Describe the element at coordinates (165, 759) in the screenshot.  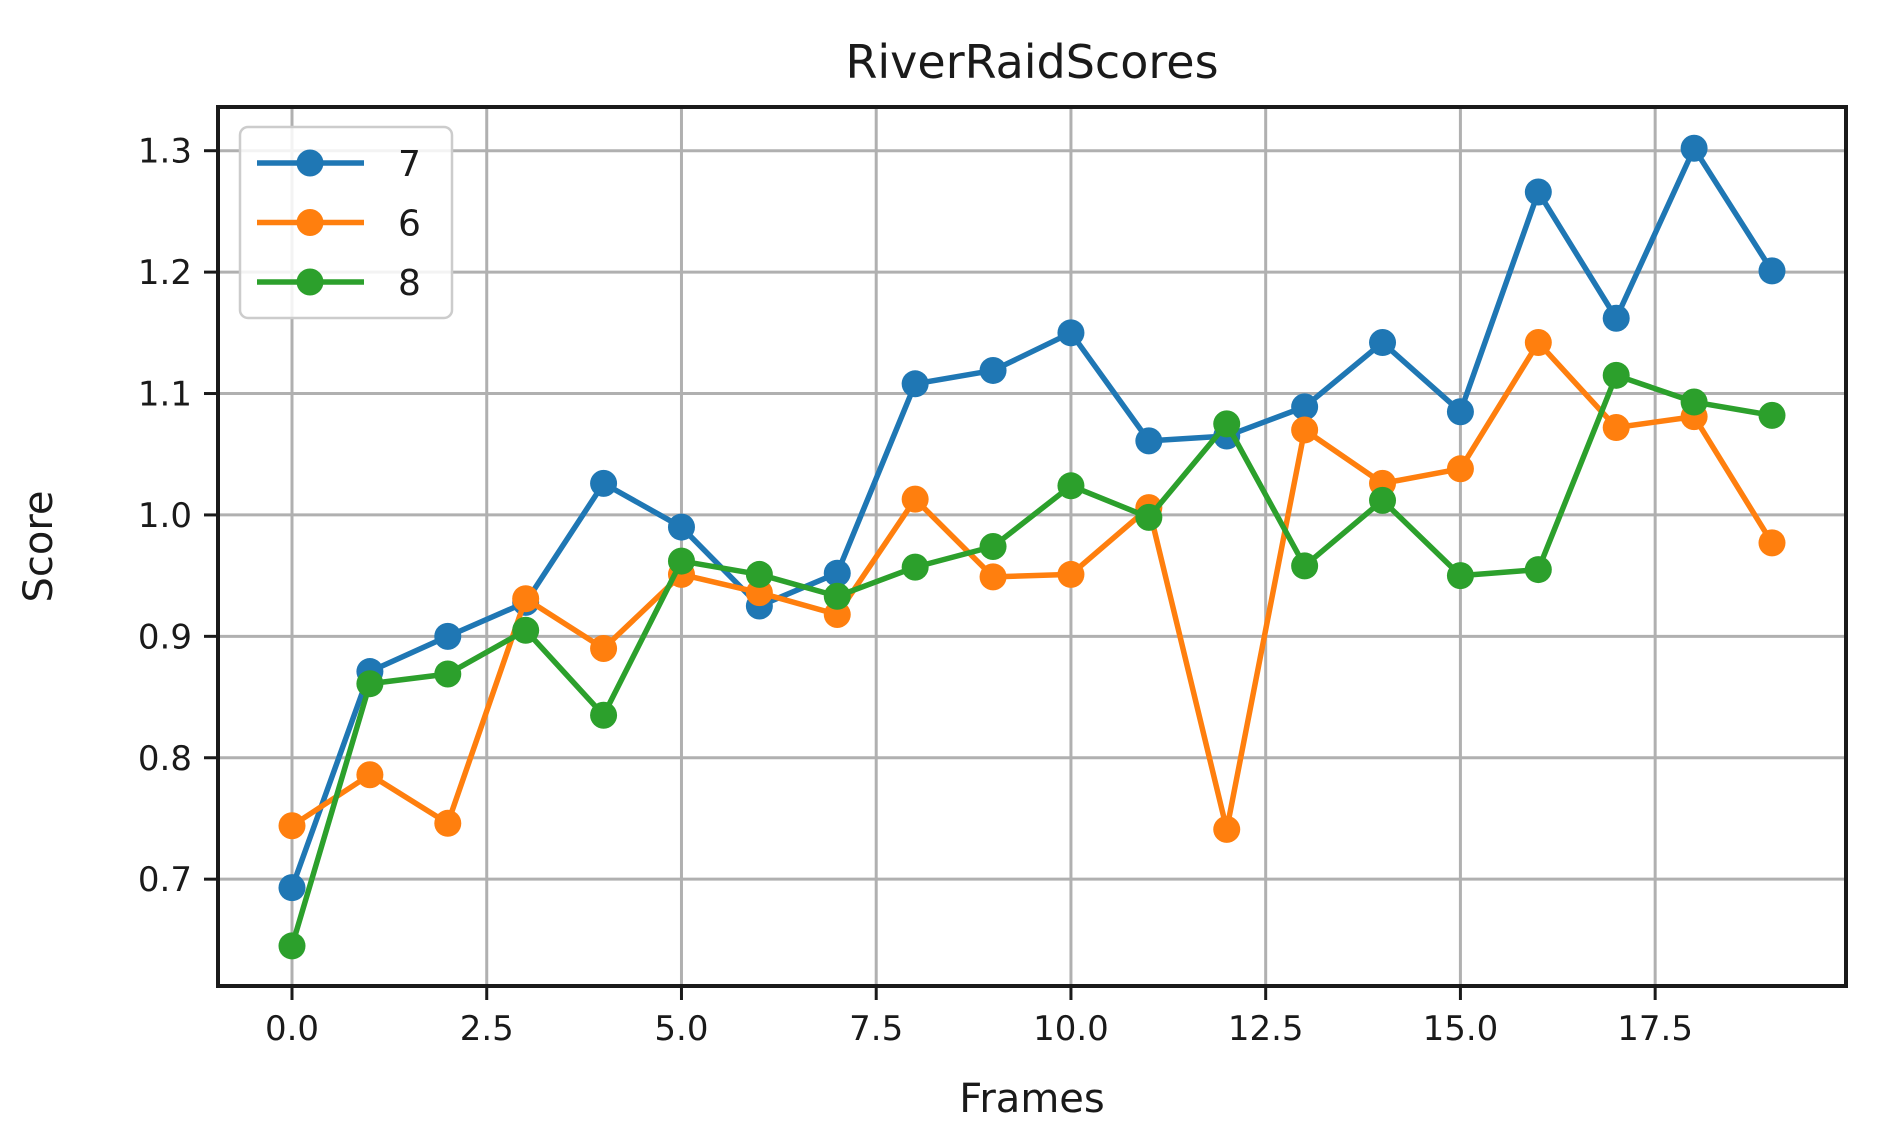
I see `y-tick-label: 0.8` at that location.